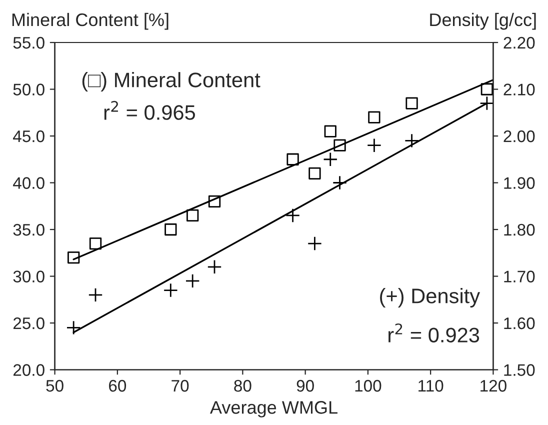  What do you see at coordinates (519, 90) in the screenshot?
I see `y2-tick-label: 2.10` at bounding box center [519, 90].